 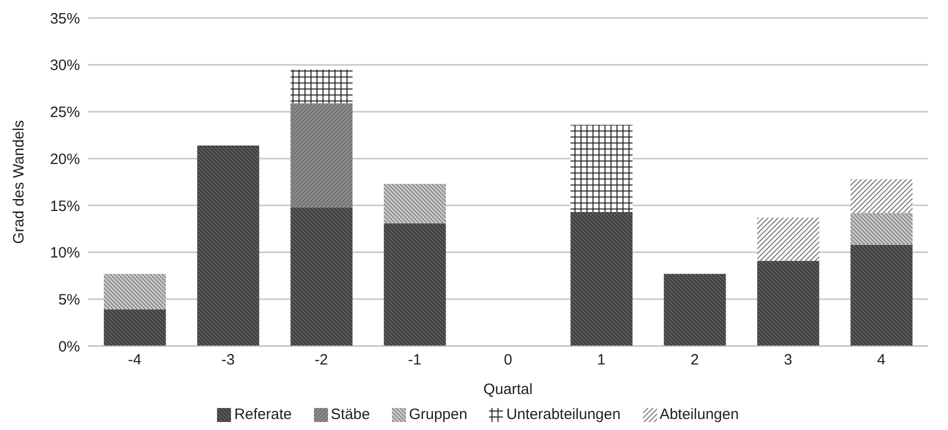 I want to click on y-tick-label: 25%, so click(x=65, y=113).